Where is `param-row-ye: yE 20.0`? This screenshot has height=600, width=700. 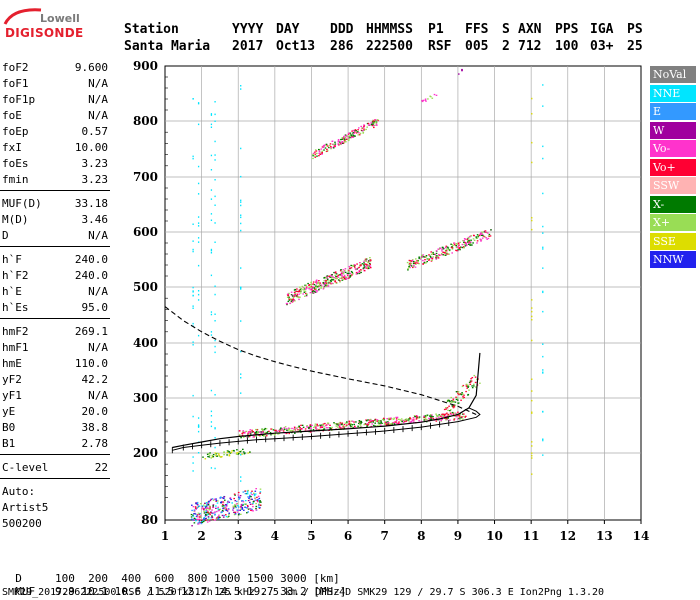 param-row-ye: yE 20.0 is located at coordinates (55, 411).